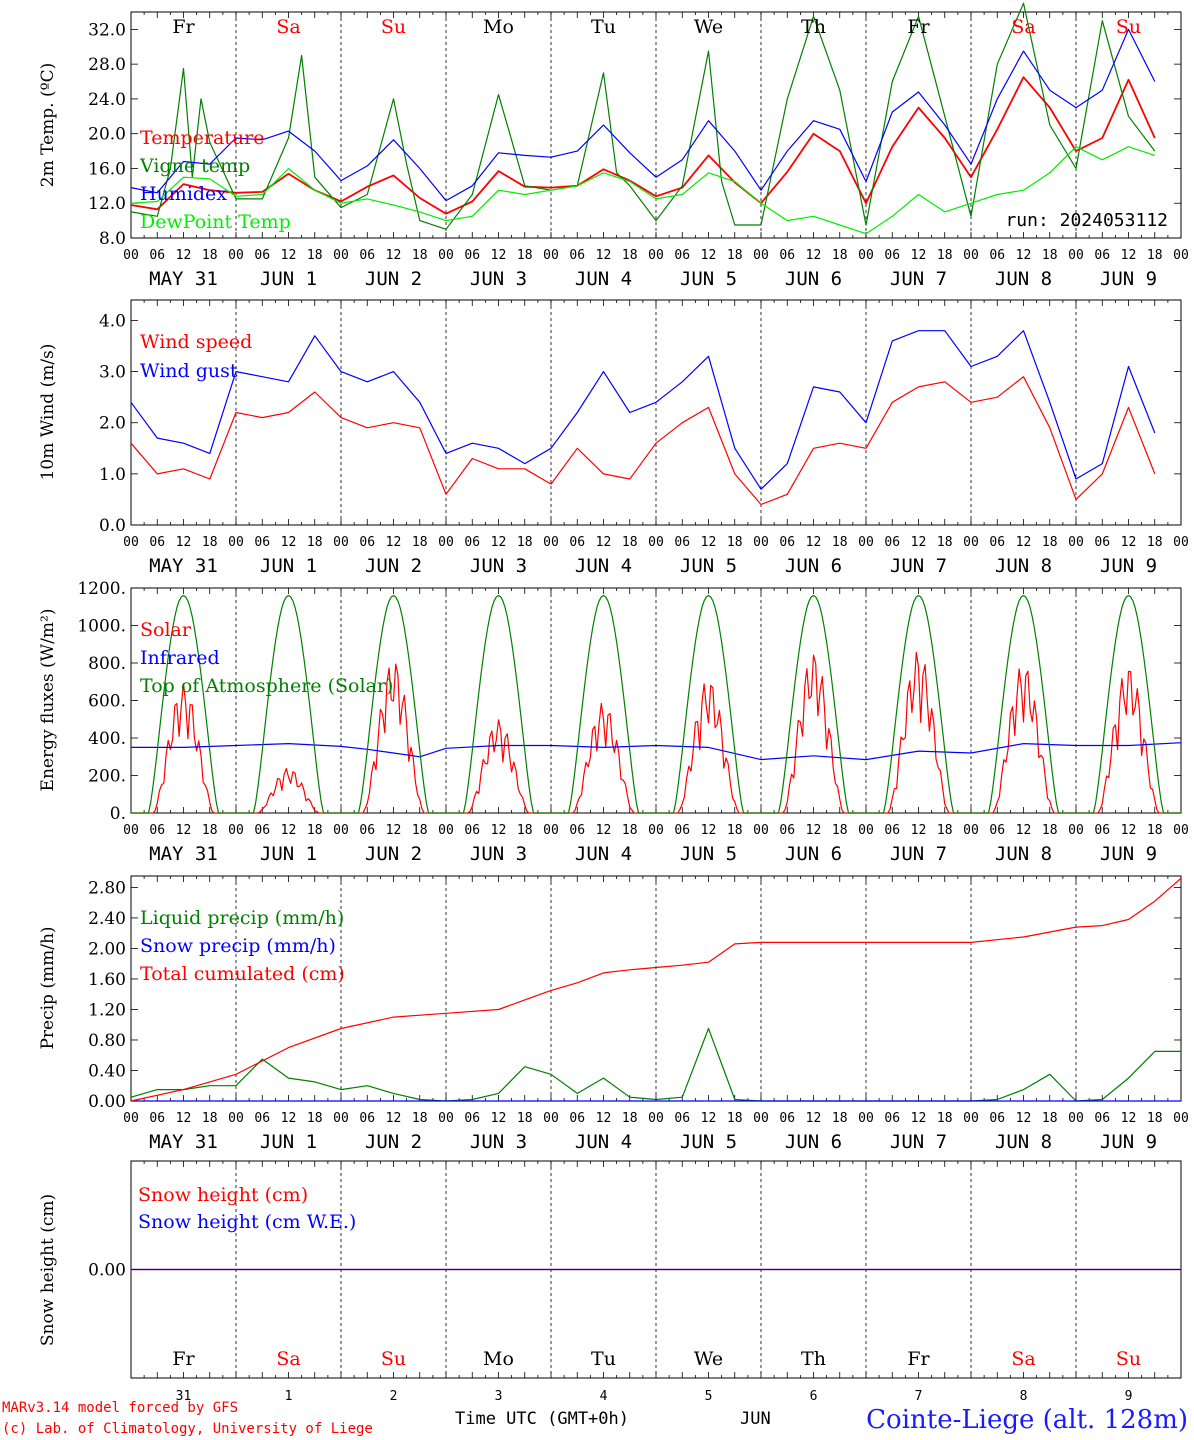 The image size is (1194, 1440). What do you see at coordinates (643, 116) in the screenshot?
I see `series-line-vigne-temp` at bounding box center [643, 116].